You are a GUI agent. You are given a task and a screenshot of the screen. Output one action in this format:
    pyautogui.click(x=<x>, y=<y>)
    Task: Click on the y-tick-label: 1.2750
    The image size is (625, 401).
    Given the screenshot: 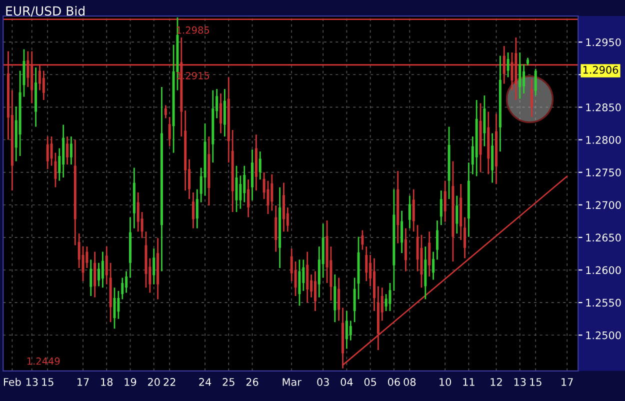 What is the action you would take?
    pyautogui.click(x=603, y=172)
    